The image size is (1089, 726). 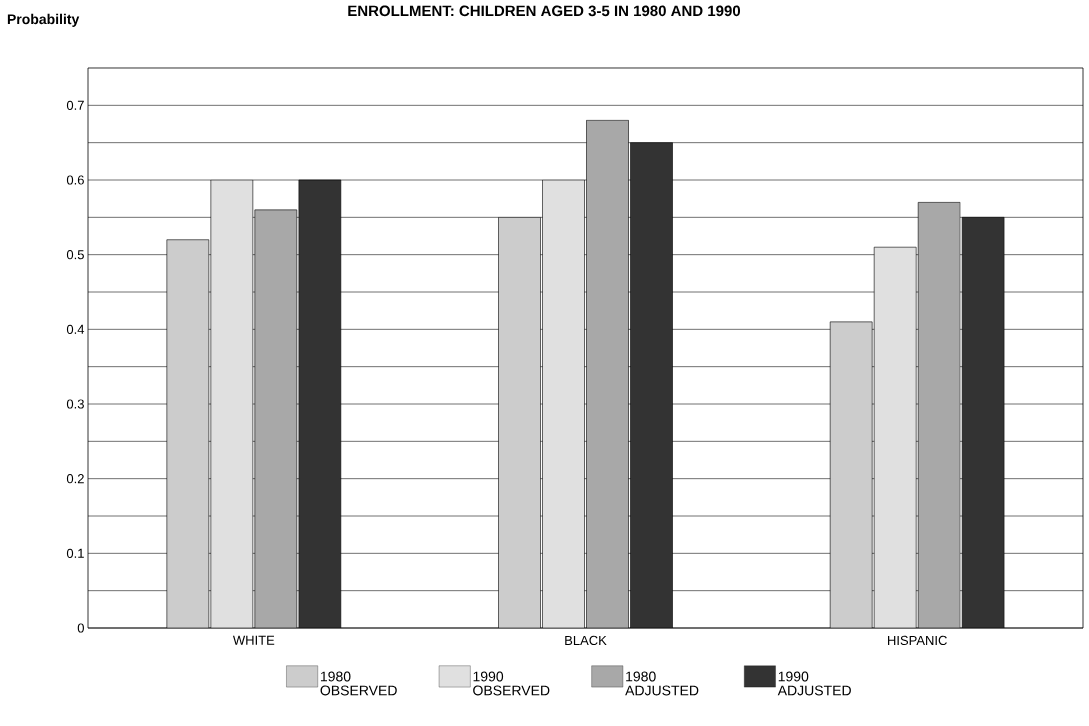 What do you see at coordinates (358, 683) in the screenshot?
I see `legend-label: 1980 OBSERVED` at bounding box center [358, 683].